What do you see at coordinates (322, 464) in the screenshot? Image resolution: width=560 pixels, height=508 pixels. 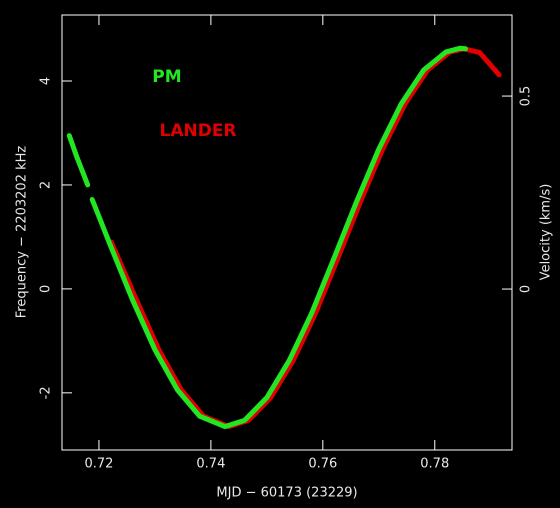 I see `x-tick-label: 0.76` at bounding box center [322, 464].